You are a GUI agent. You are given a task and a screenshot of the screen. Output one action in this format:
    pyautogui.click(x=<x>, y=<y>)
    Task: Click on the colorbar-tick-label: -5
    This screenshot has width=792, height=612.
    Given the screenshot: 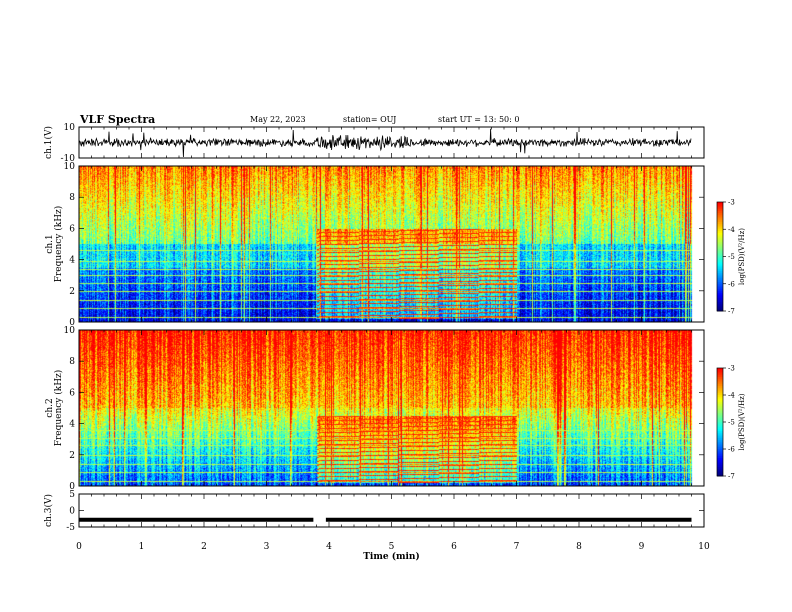 What is the action you would take?
    pyautogui.click(x=731, y=423)
    